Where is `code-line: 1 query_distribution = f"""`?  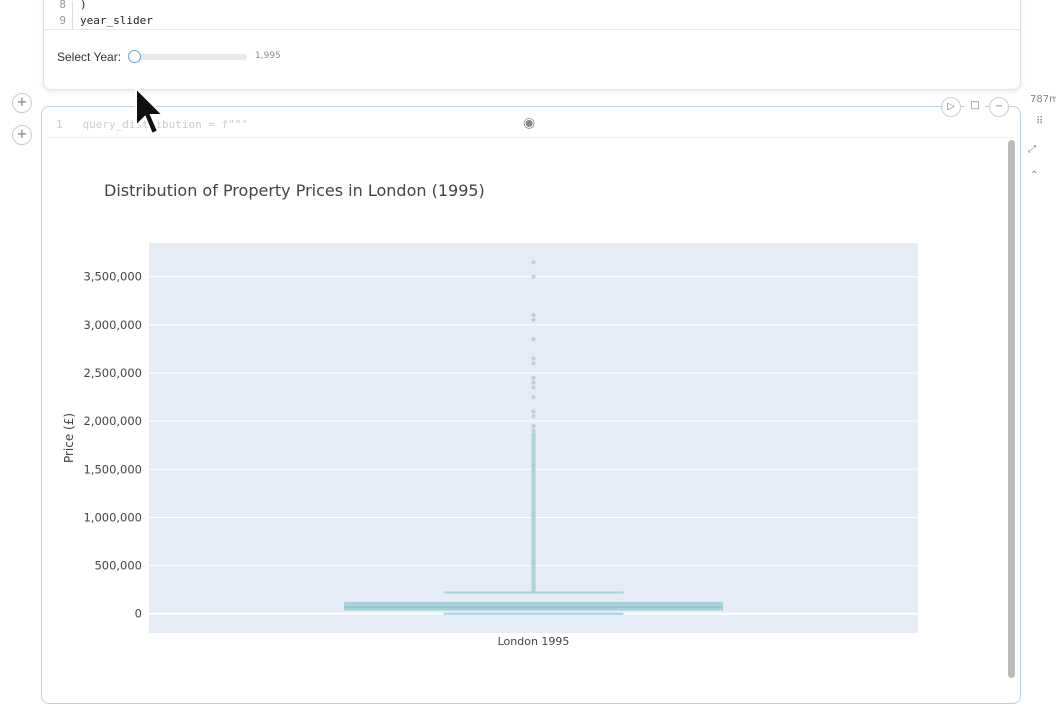
code-line: 1 query_distribution = f""" is located at coordinates (152, 124).